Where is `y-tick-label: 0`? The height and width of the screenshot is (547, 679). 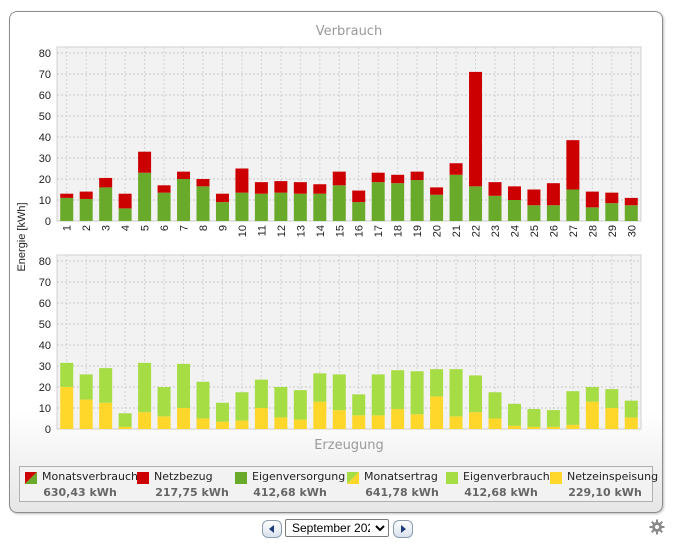 y-tick-label: 0 is located at coordinates (48, 222).